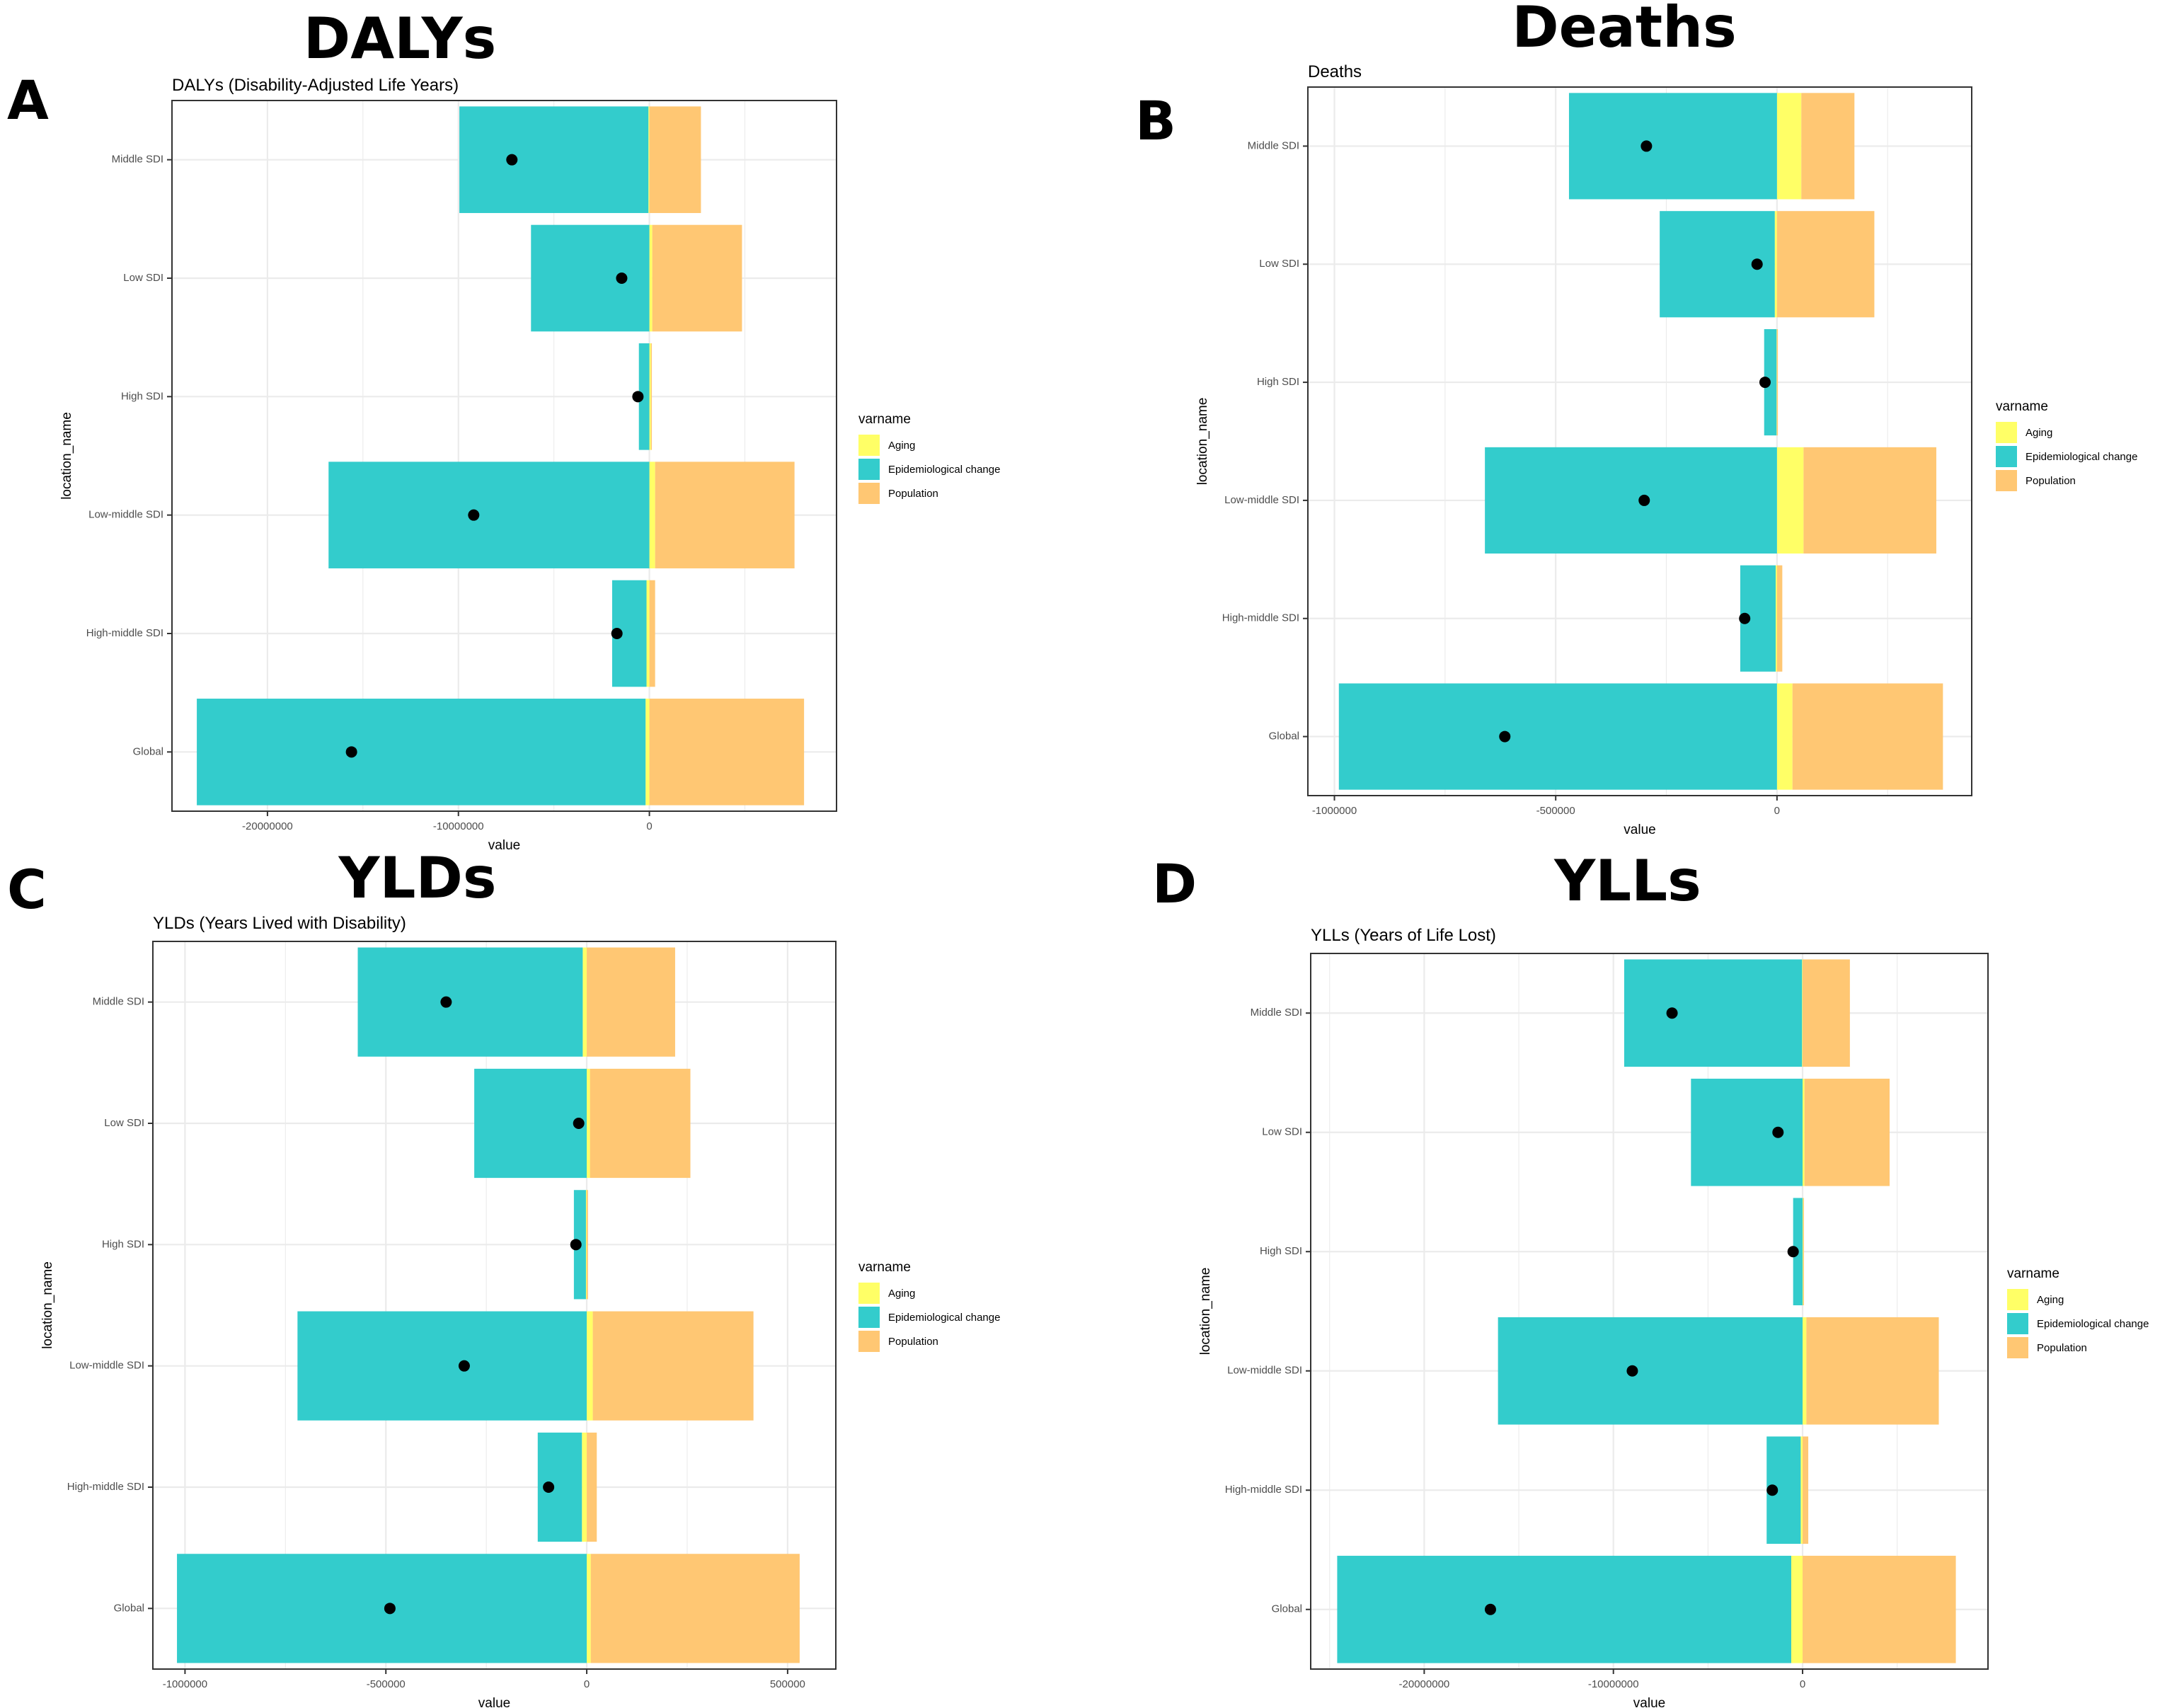  Describe the element at coordinates (1624, 30) in the screenshot. I see `panel-heading: Deaths` at that location.